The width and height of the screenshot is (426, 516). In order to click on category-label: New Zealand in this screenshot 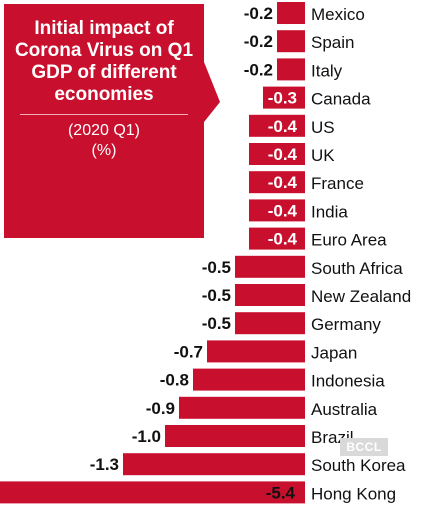, I will do `click(361, 296)`.